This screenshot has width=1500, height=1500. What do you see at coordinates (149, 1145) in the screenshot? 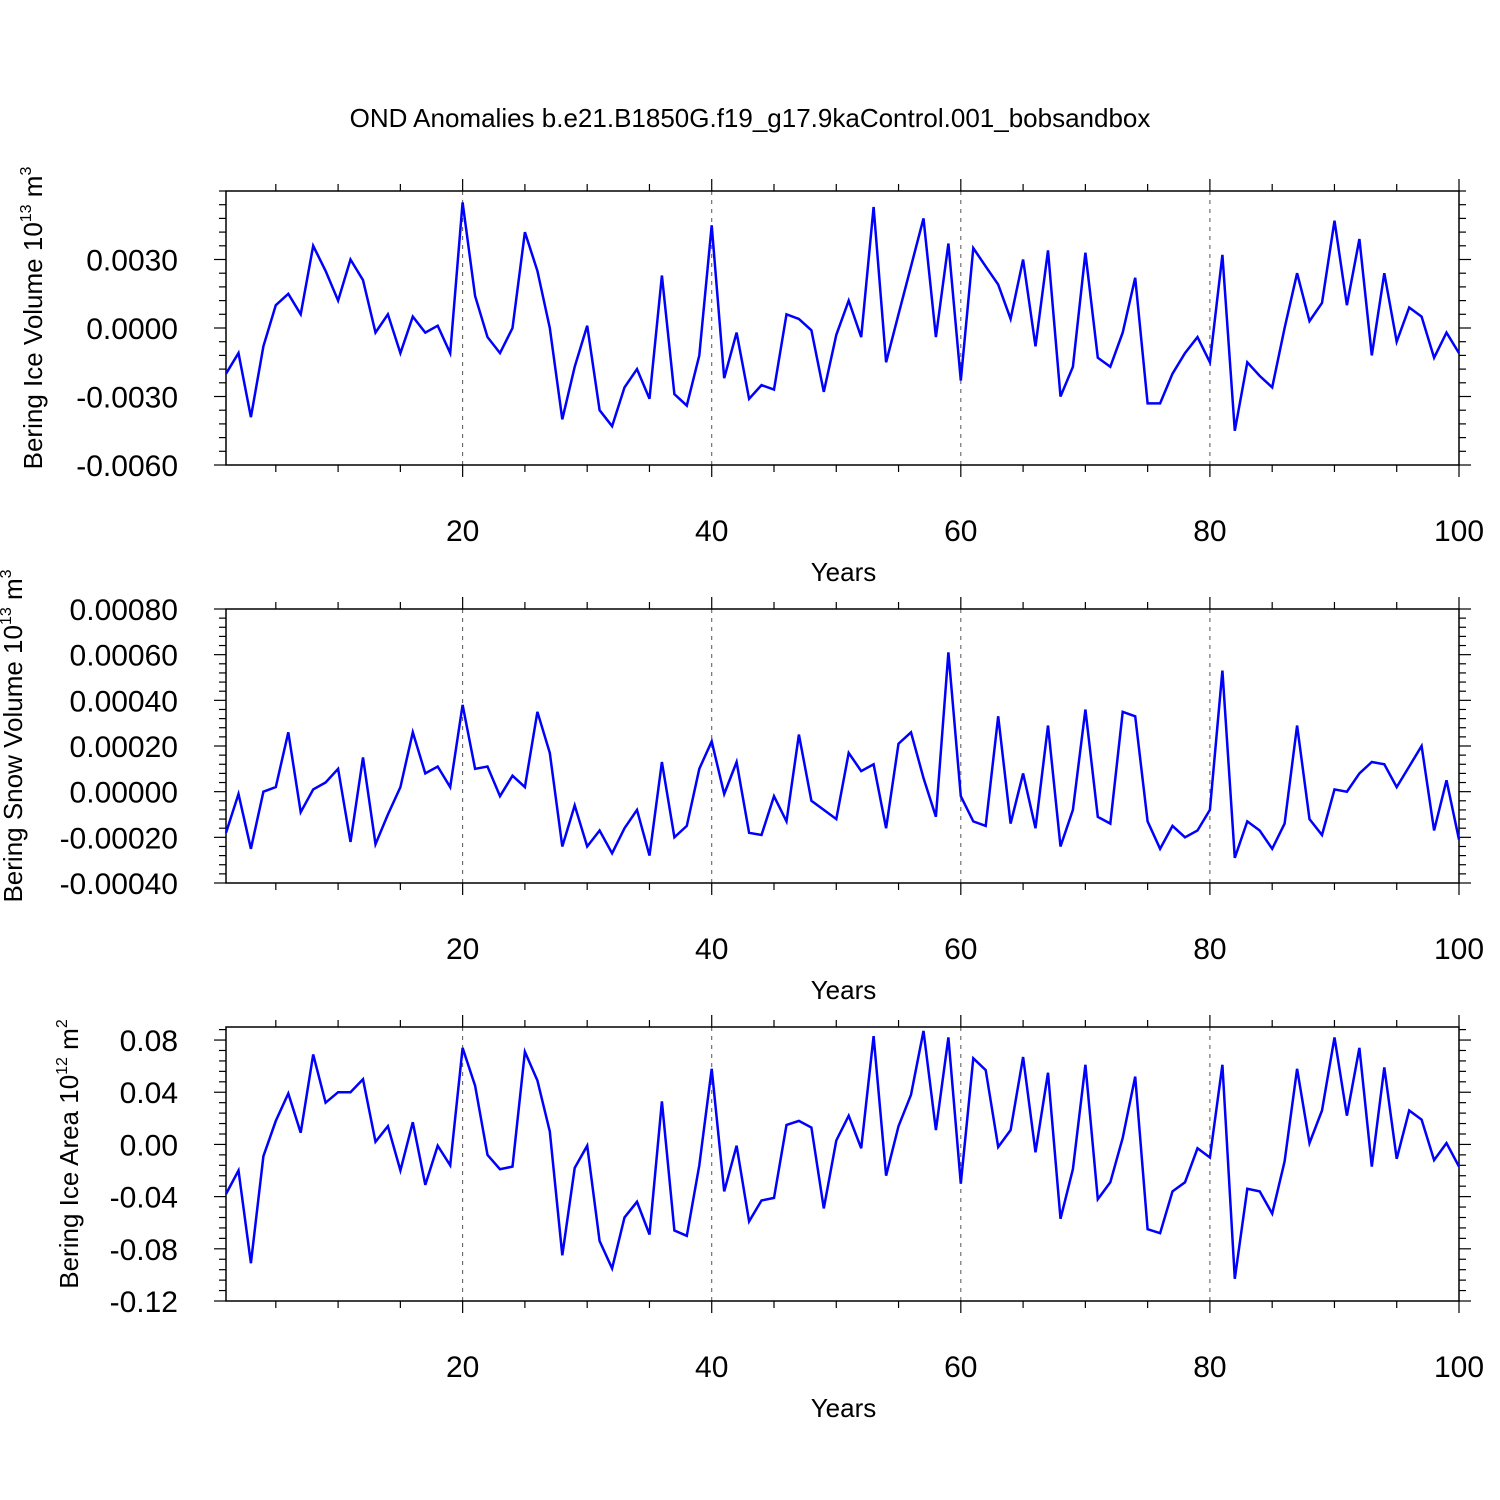
I see `y-tick-label: 0.00` at bounding box center [149, 1145].